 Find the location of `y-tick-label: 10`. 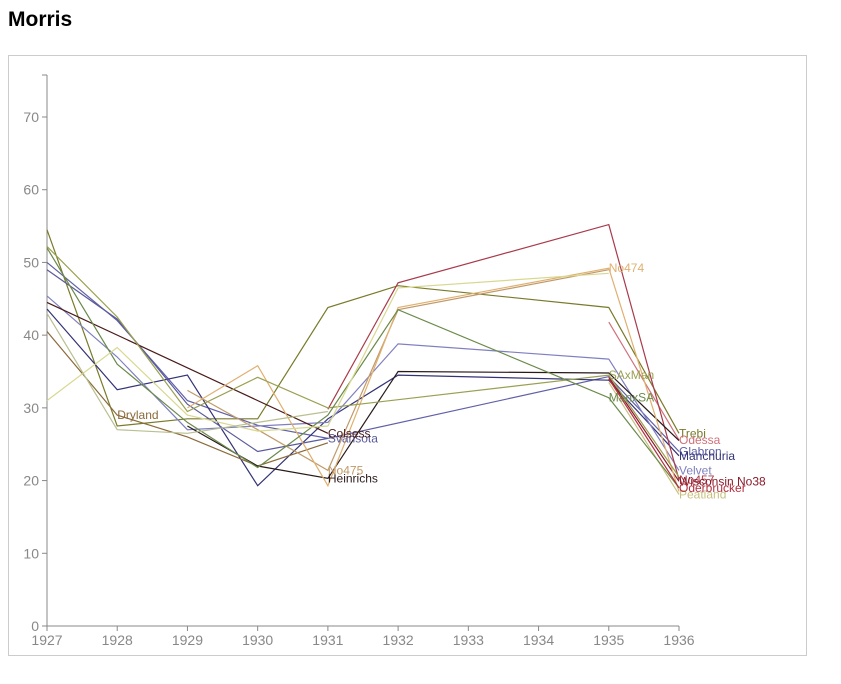

y-tick-label: 10 is located at coordinates (31, 553).